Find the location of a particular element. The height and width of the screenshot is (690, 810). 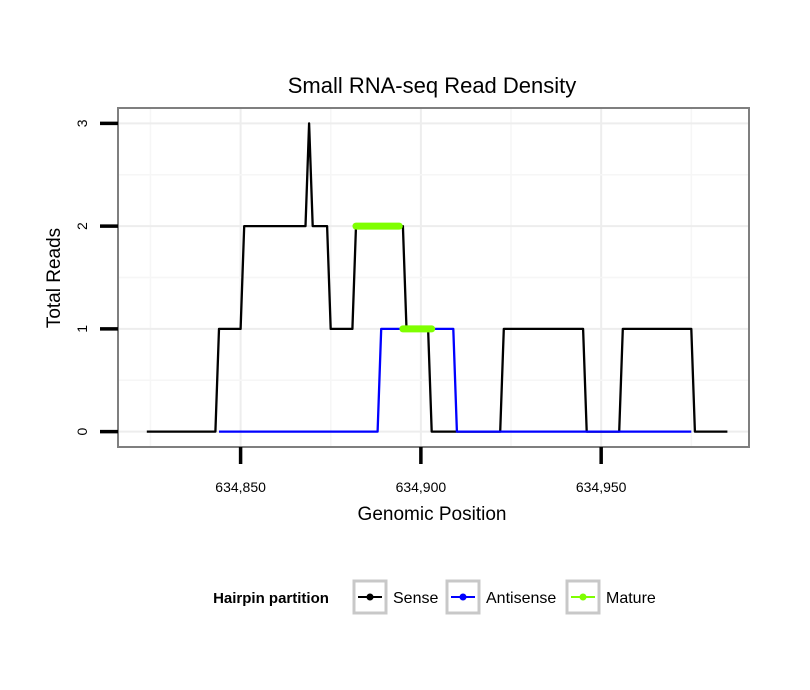

y-axis-label: Total Reads is located at coordinates (54, 278).